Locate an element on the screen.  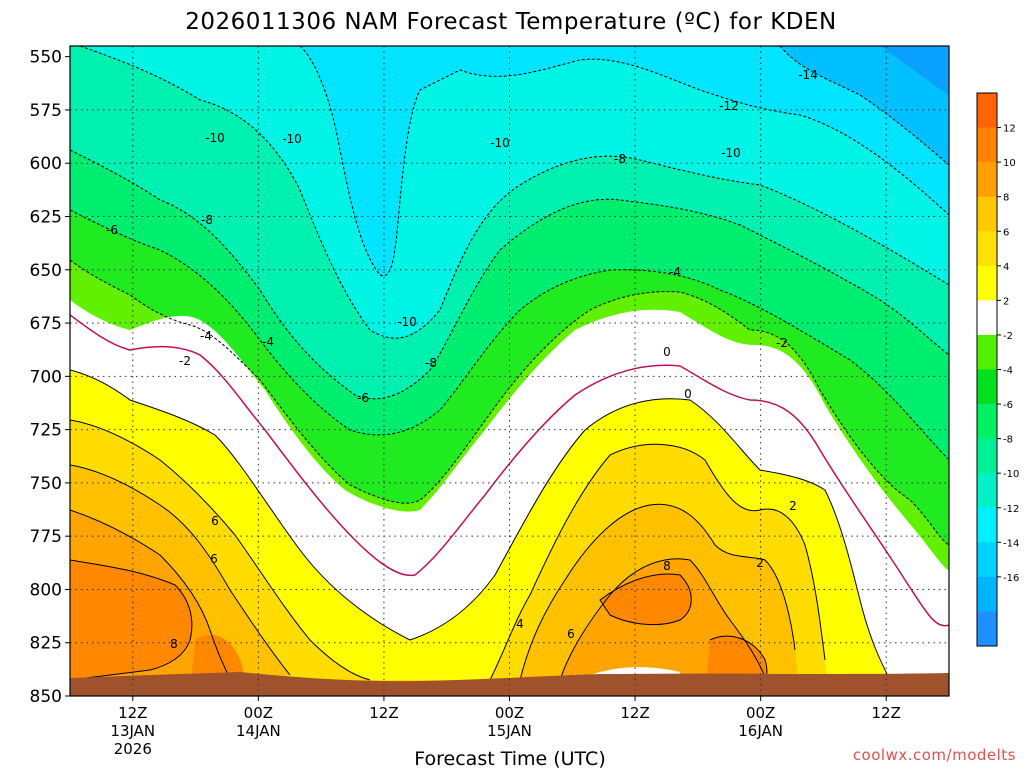
y-tick-label: 700 is located at coordinates (46, 377).